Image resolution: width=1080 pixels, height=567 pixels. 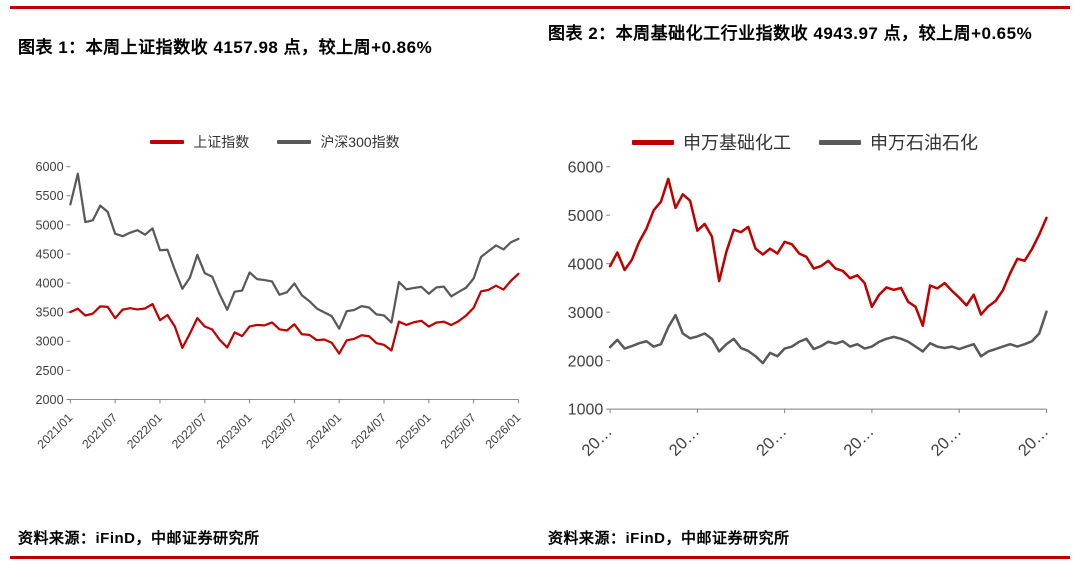 What do you see at coordinates (458, 430) in the screenshot?
I see `x-axis-tick-label: 2025/07` at bounding box center [458, 430].